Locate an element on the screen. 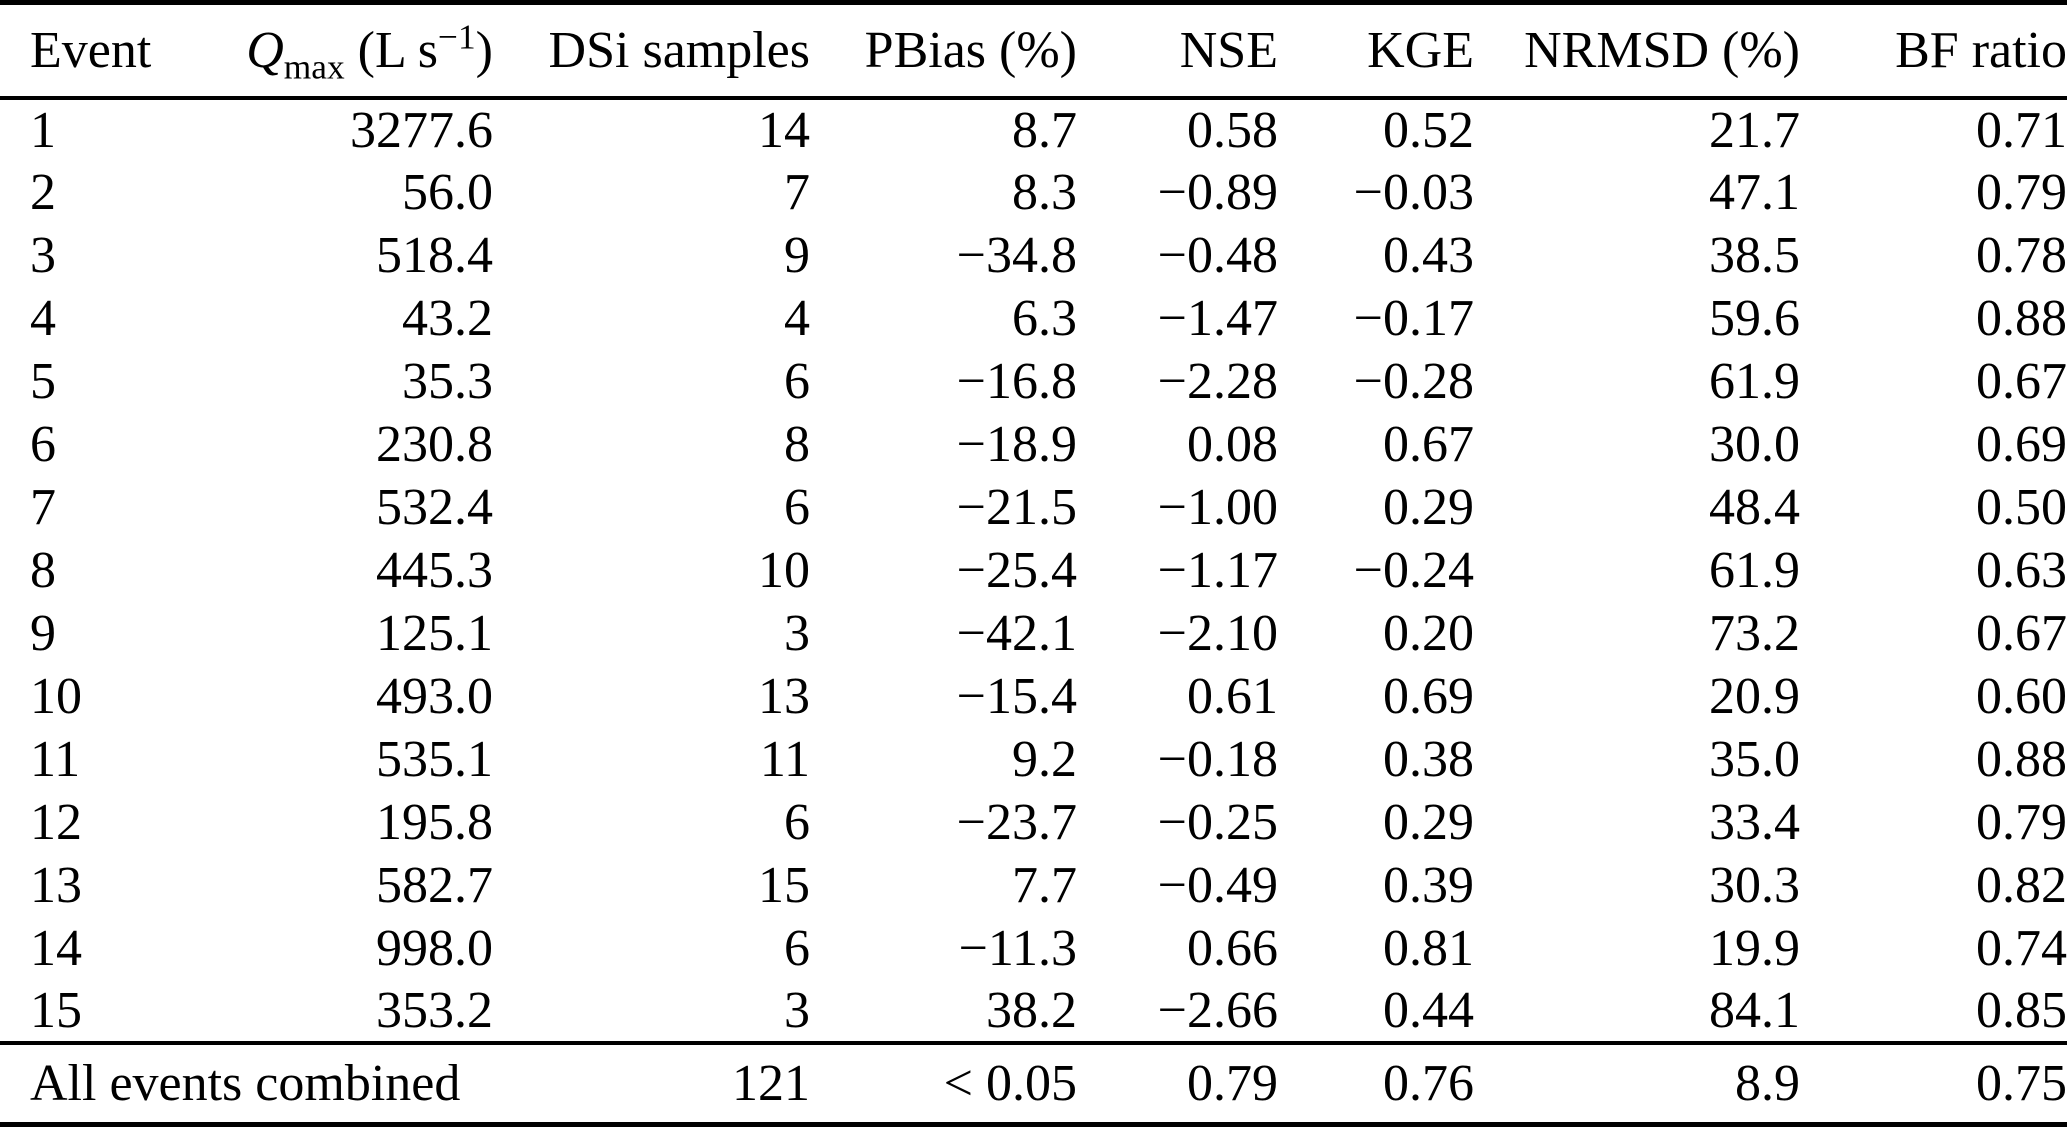 The height and width of the screenshot is (1146, 2067). table-row: 12 195.8 6 −23.7 −0.25 0.29 33.4 0.79 is located at coordinates (1033, 822).